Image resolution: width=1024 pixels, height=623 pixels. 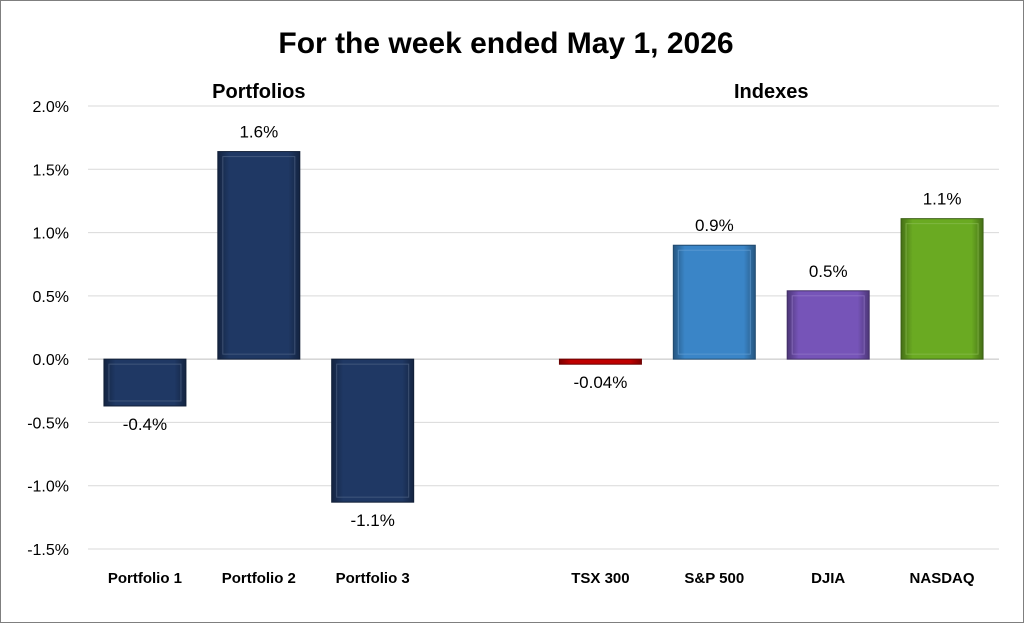 What do you see at coordinates (51, 234) in the screenshot?
I see `y-tick-label: 1.0%` at bounding box center [51, 234].